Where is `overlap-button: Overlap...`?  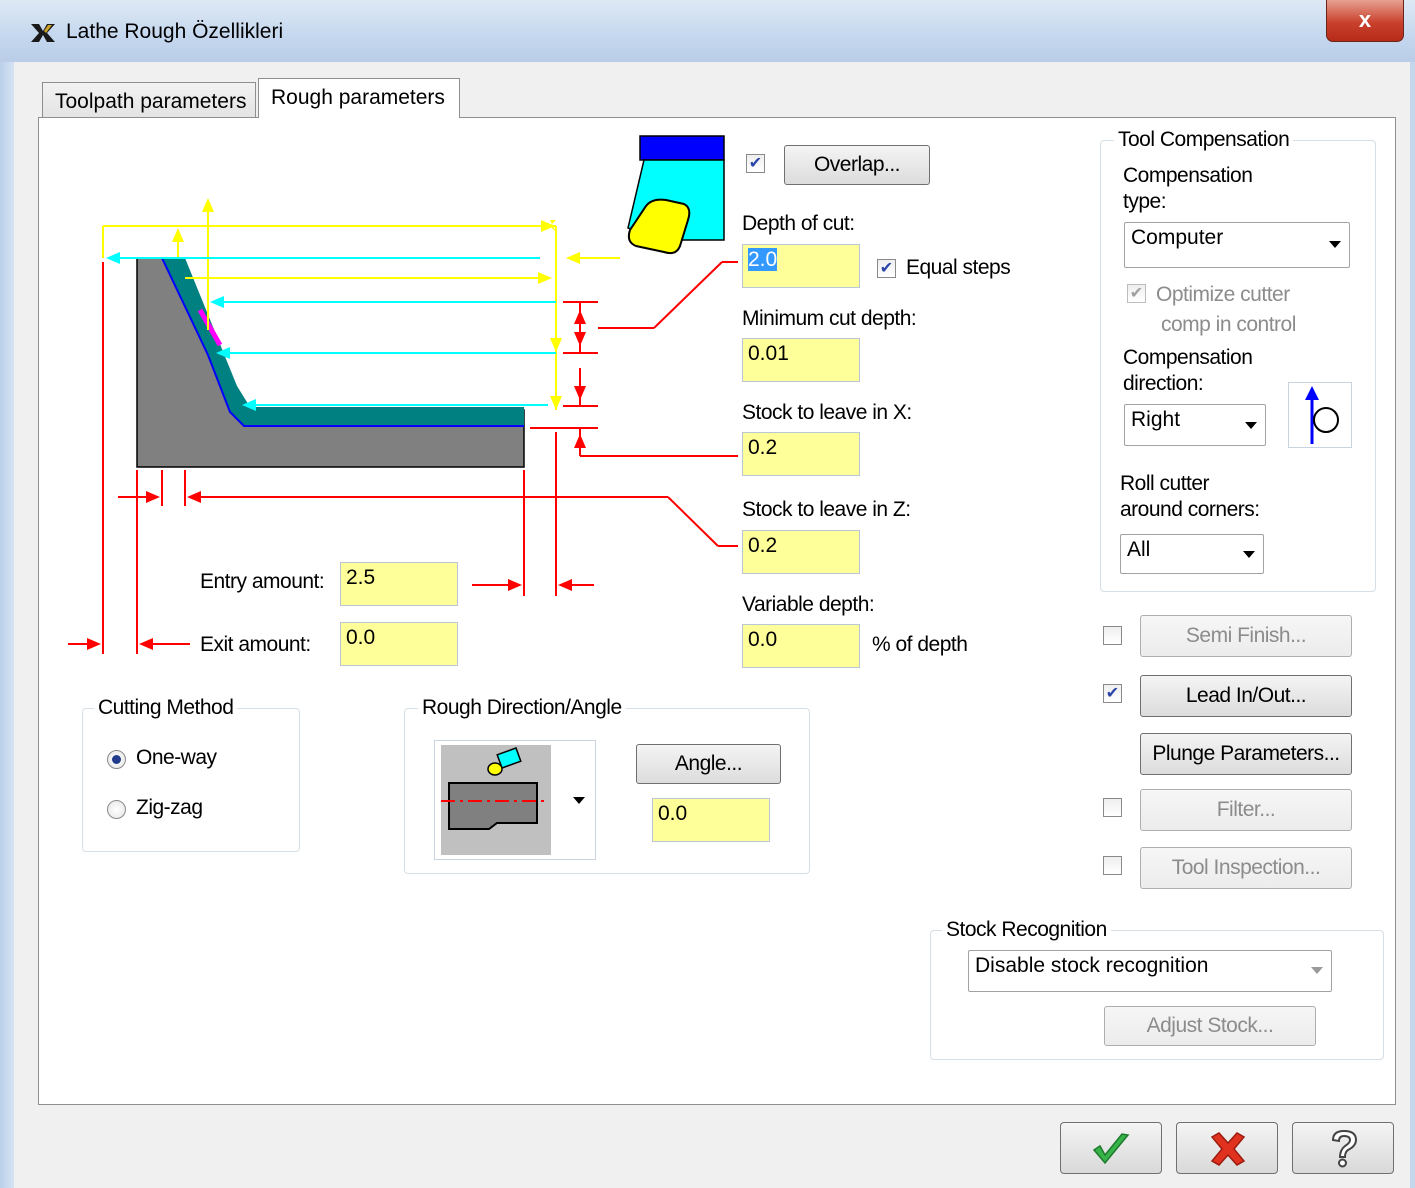
overlap-button: Overlap... is located at coordinates (857, 165).